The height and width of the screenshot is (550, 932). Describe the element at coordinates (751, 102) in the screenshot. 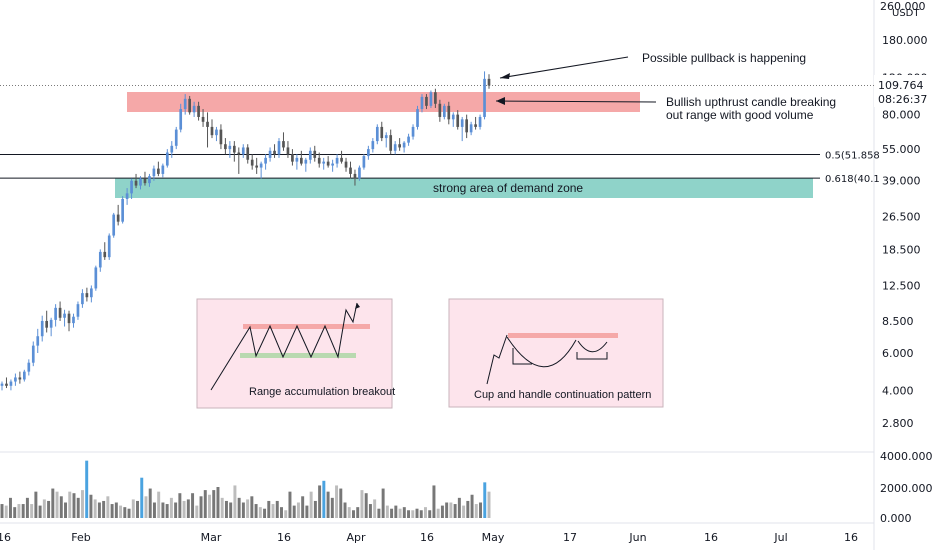

I see `upthrust-annotation-line1: Bullish upthrust candle breaking` at that location.